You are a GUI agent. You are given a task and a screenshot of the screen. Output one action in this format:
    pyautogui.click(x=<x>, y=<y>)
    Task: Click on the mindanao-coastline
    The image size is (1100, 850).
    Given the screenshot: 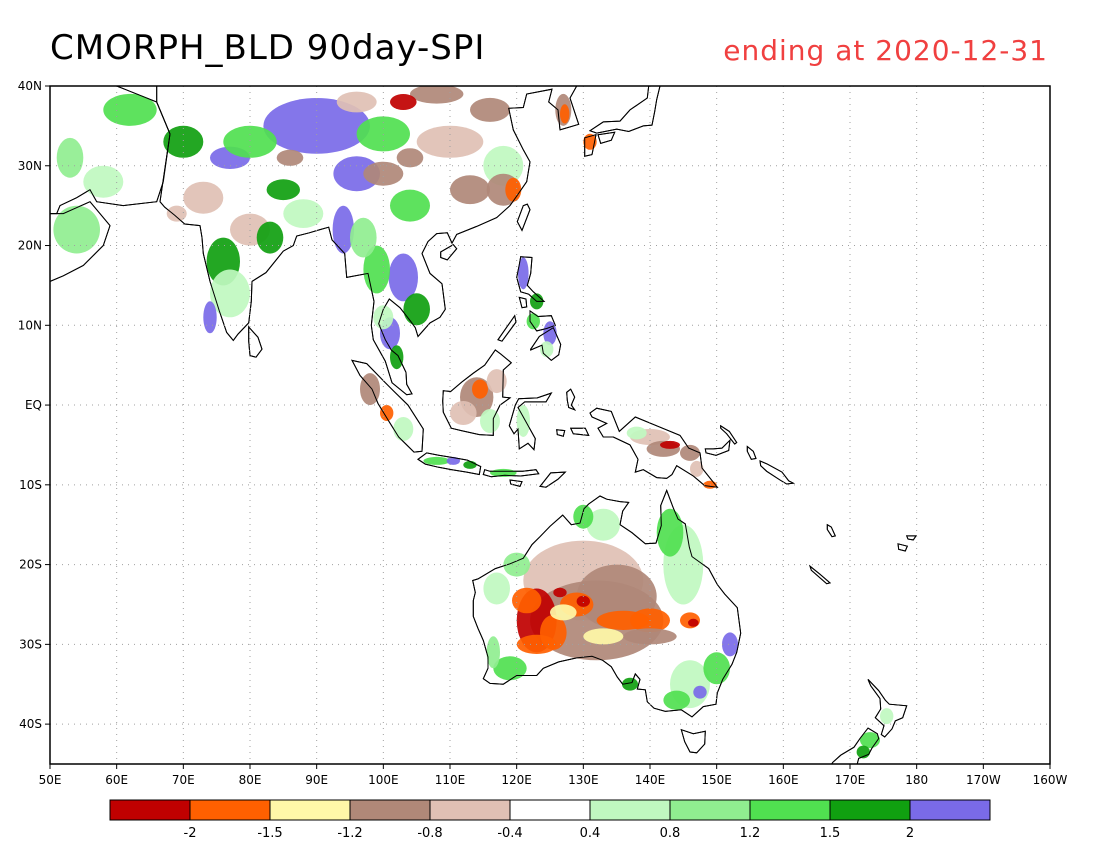 What is the action you would take?
    pyautogui.click(x=546, y=344)
    